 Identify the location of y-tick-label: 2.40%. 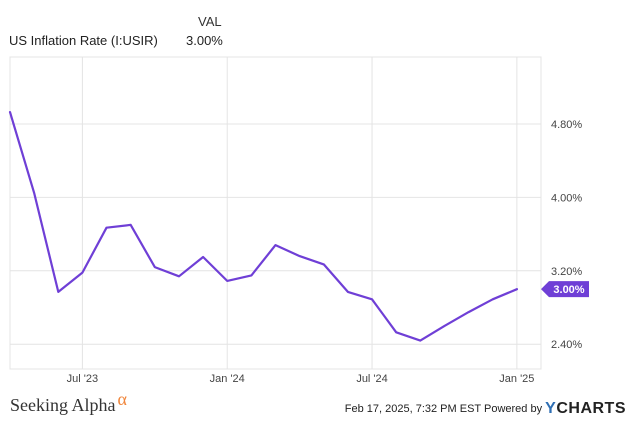
(566, 345).